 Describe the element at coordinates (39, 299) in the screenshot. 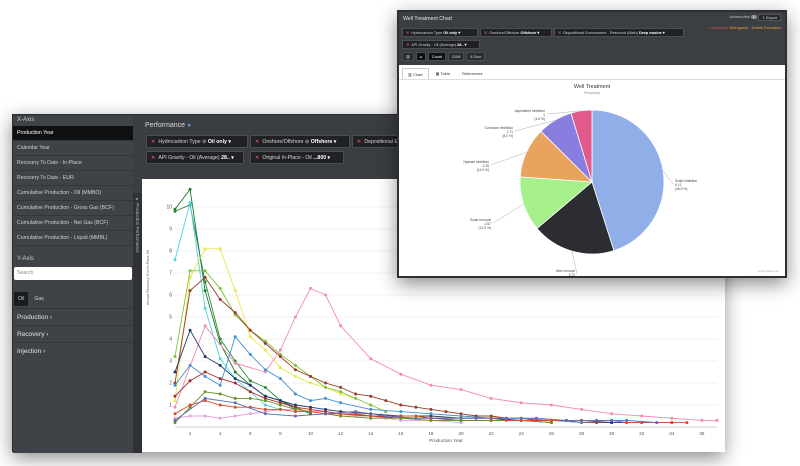

I see `tab-gas: Gas` at that location.